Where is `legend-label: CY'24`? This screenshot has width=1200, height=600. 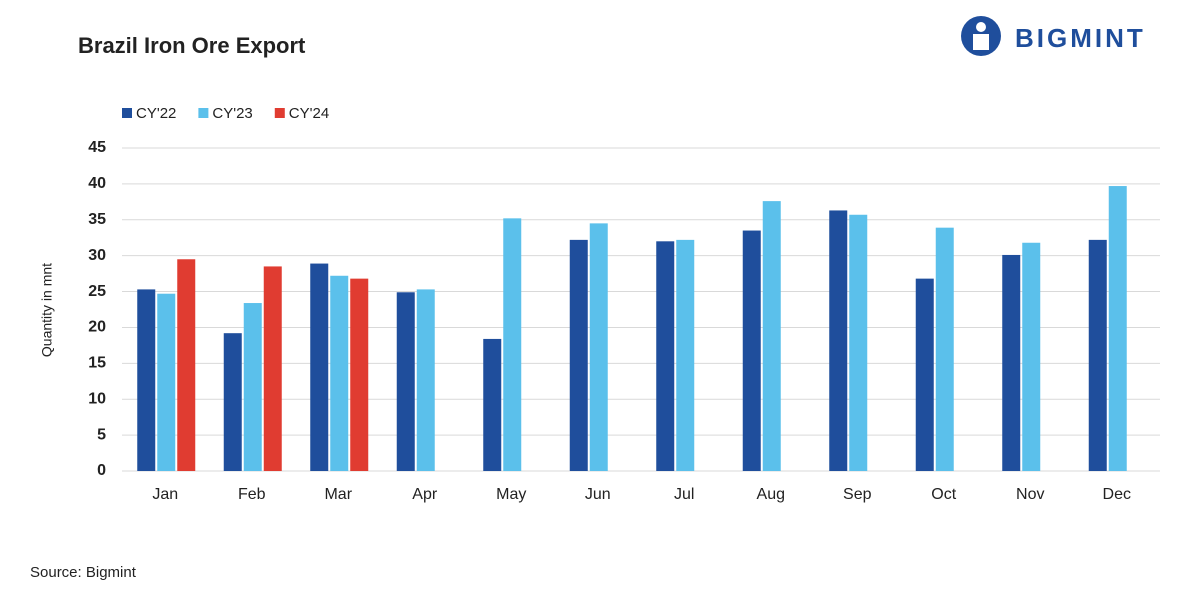 legend-label: CY'24 is located at coordinates (309, 113).